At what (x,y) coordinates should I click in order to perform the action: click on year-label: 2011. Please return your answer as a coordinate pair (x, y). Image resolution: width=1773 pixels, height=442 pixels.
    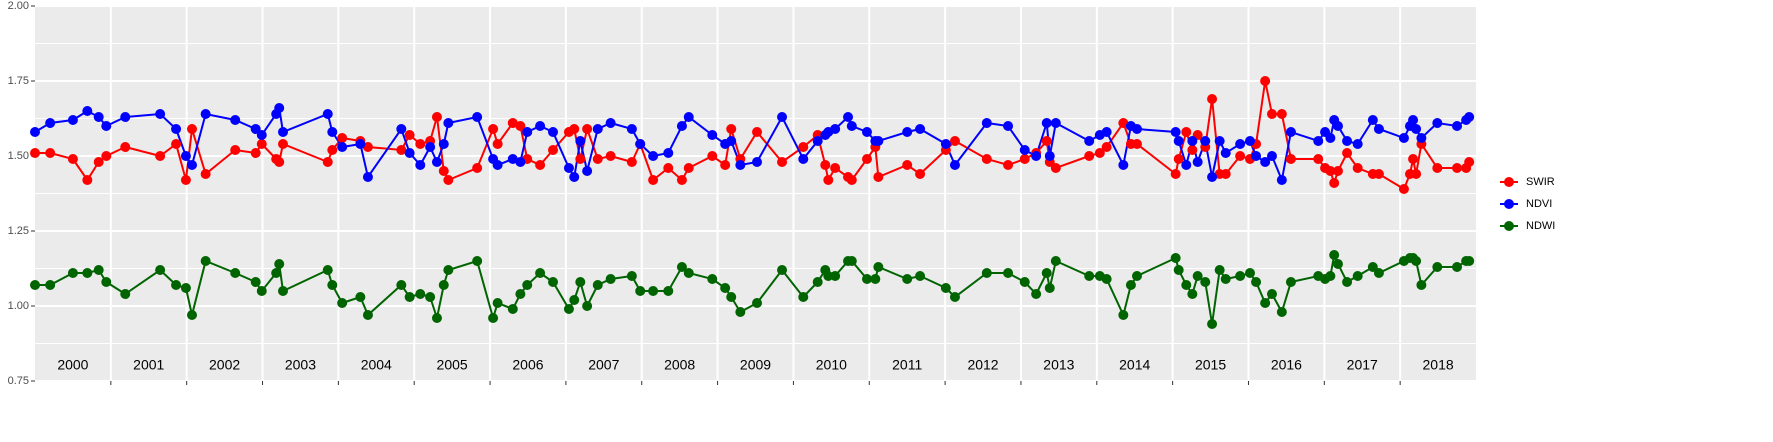
    Looking at the image, I should click on (907, 365).